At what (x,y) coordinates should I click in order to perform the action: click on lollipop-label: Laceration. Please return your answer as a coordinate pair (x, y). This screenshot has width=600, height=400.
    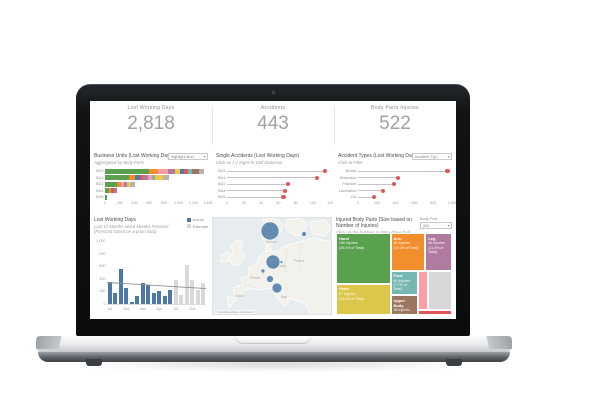
    Looking at the image, I should click on (347, 190).